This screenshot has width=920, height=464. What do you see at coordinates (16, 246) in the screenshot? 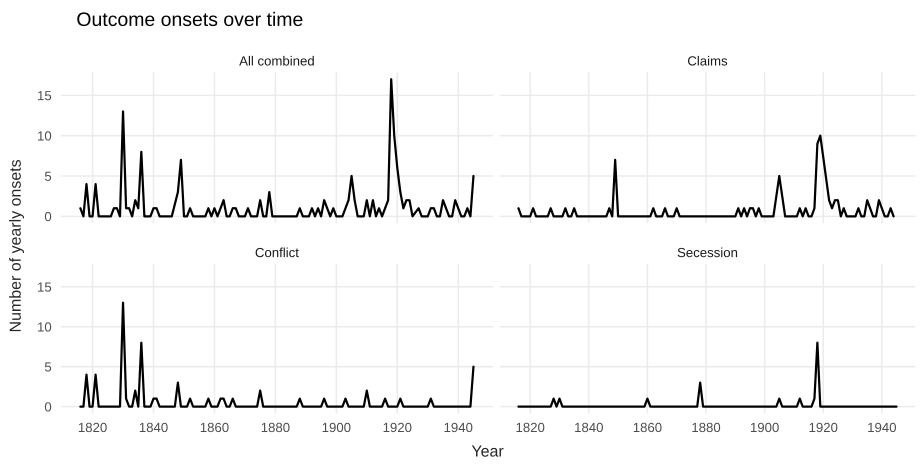
I see `y-axis-title: Number of yearly onsets` at bounding box center [16, 246].